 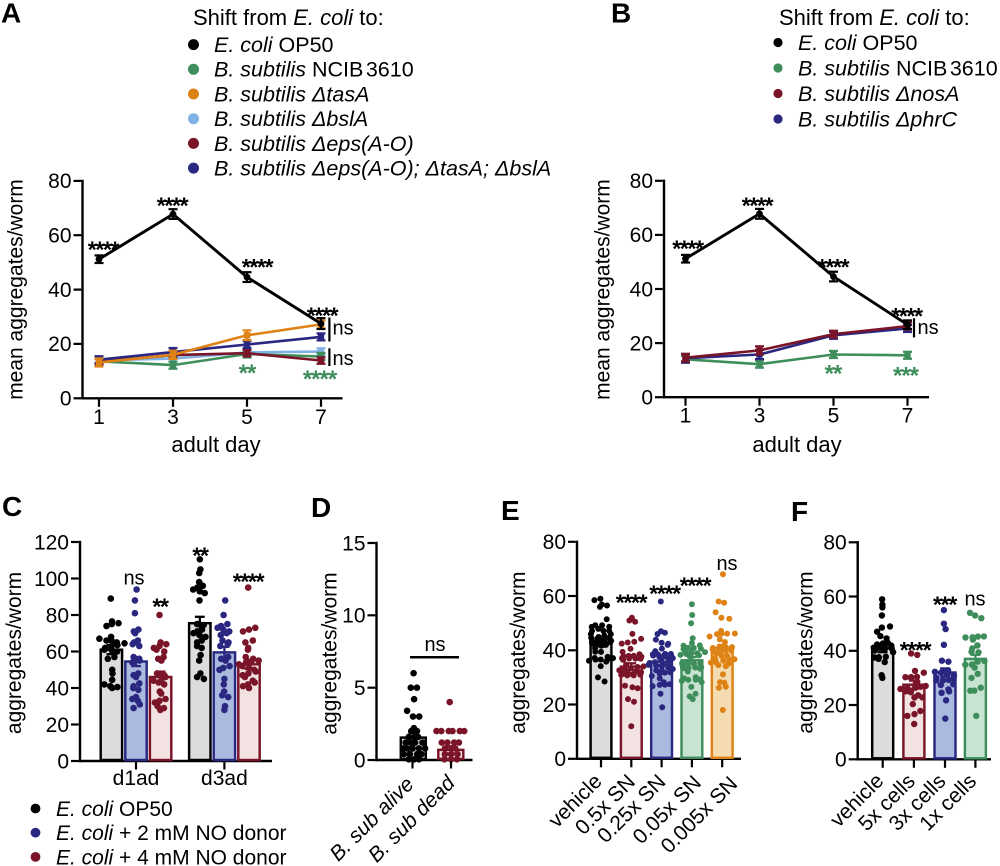 What do you see at coordinates (51, 579) in the screenshot?
I see `svg-text: 100` at bounding box center [51, 579].